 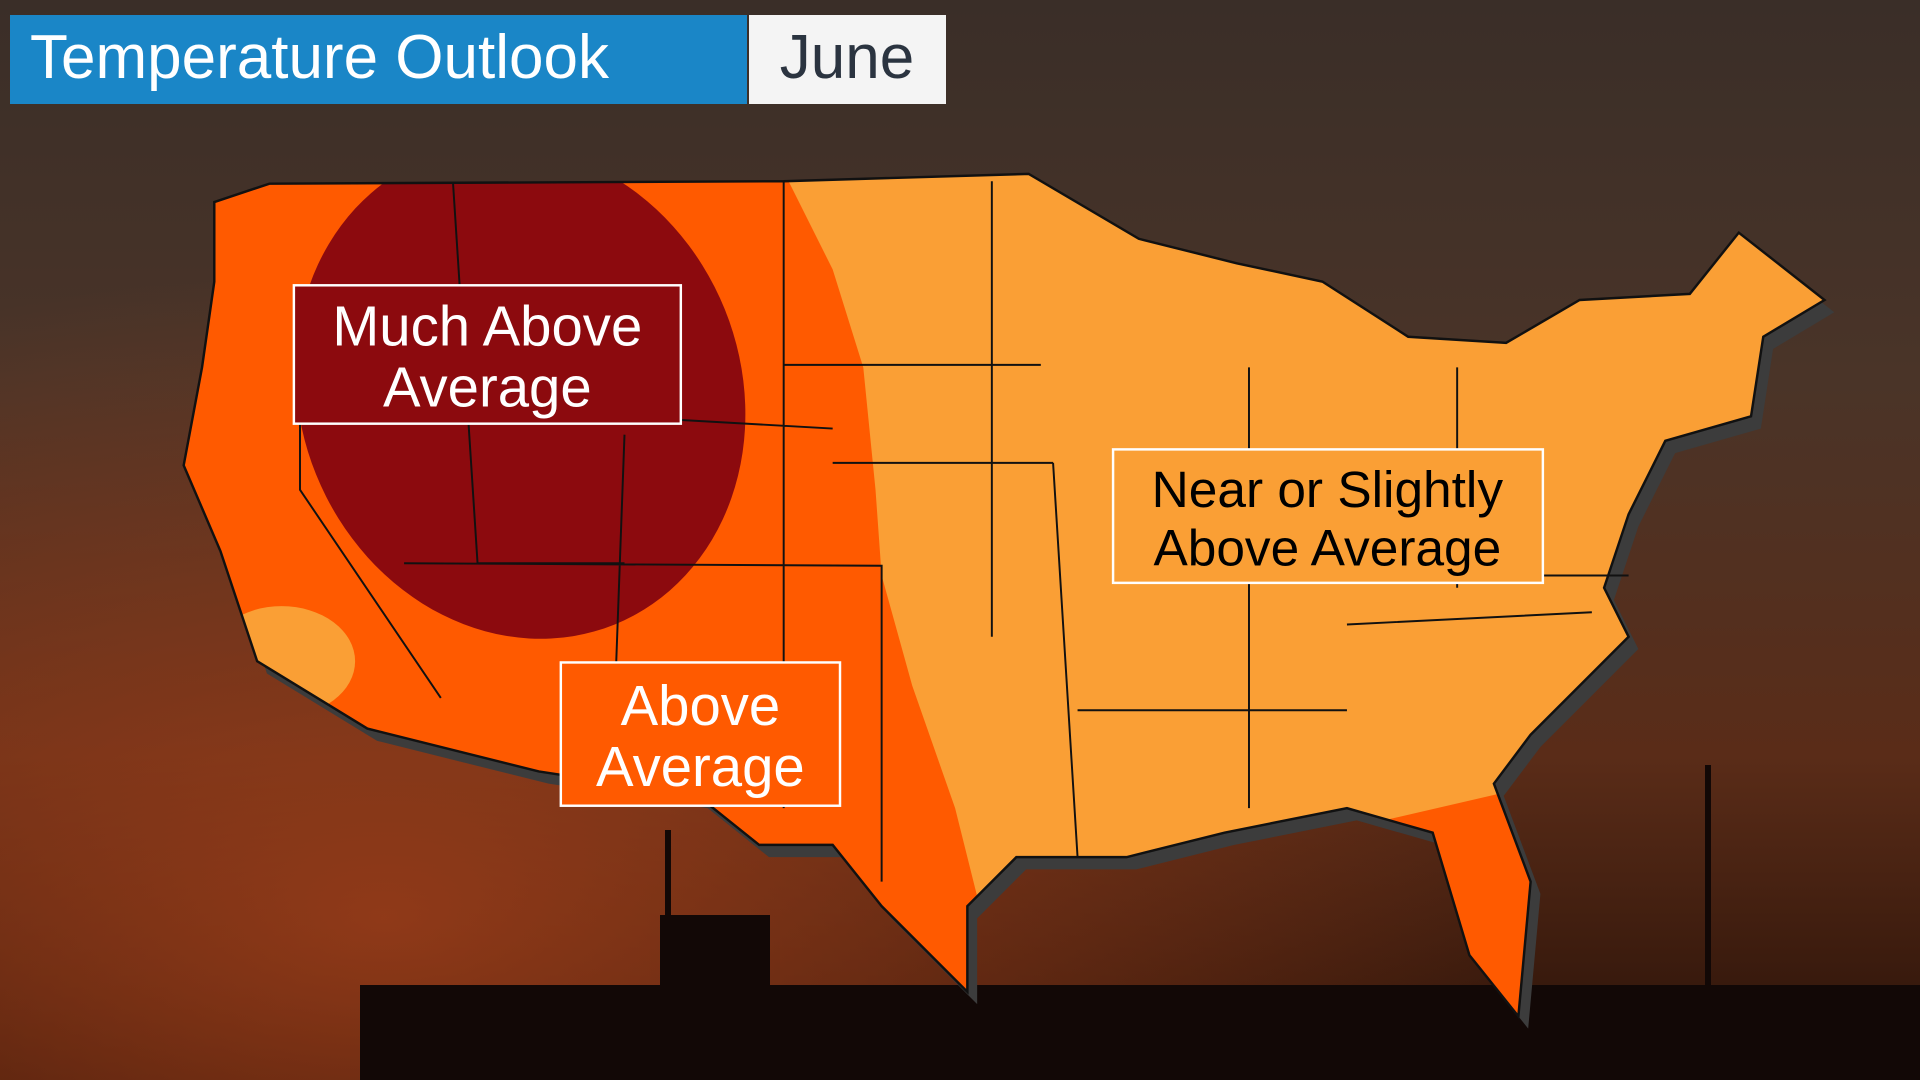 I want to click on month: June, so click(x=847, y=57).